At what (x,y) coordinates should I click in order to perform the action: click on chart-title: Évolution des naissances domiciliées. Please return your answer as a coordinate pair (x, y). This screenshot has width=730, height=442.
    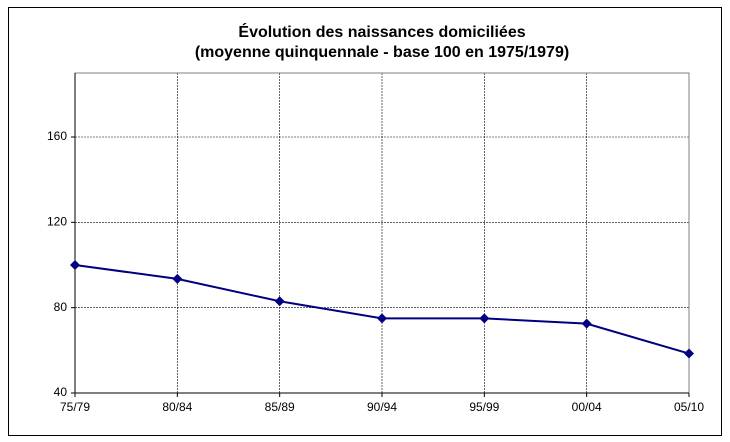
    Looking at the image, I should click on (381, 31).